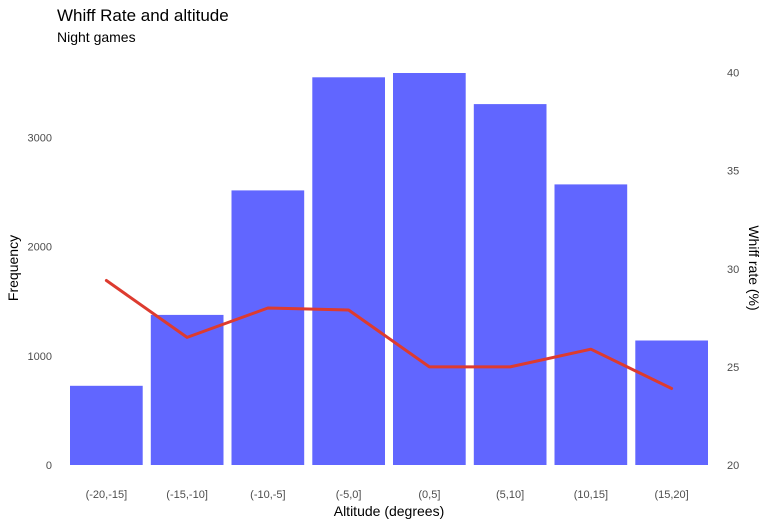 This screenshot has width=765, height=526. I want to click on x-axis-title: Altitude (degrees), so click(389, 511).